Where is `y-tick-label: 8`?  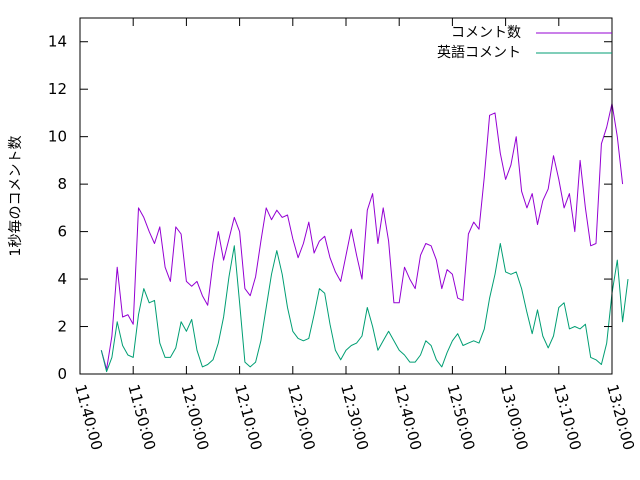 y-tick-label: 8 is located at coordinates (62, 184).